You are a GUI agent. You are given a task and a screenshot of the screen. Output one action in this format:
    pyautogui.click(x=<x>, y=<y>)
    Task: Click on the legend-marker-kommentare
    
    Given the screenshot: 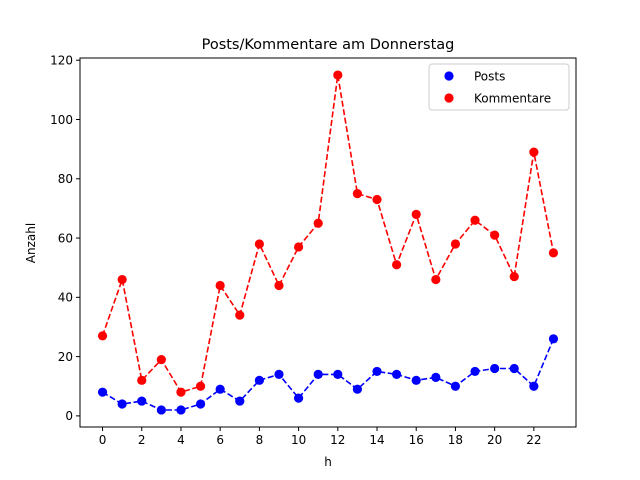 What is the action you would take?
    pyautogui.click(x=449, y=98)
    